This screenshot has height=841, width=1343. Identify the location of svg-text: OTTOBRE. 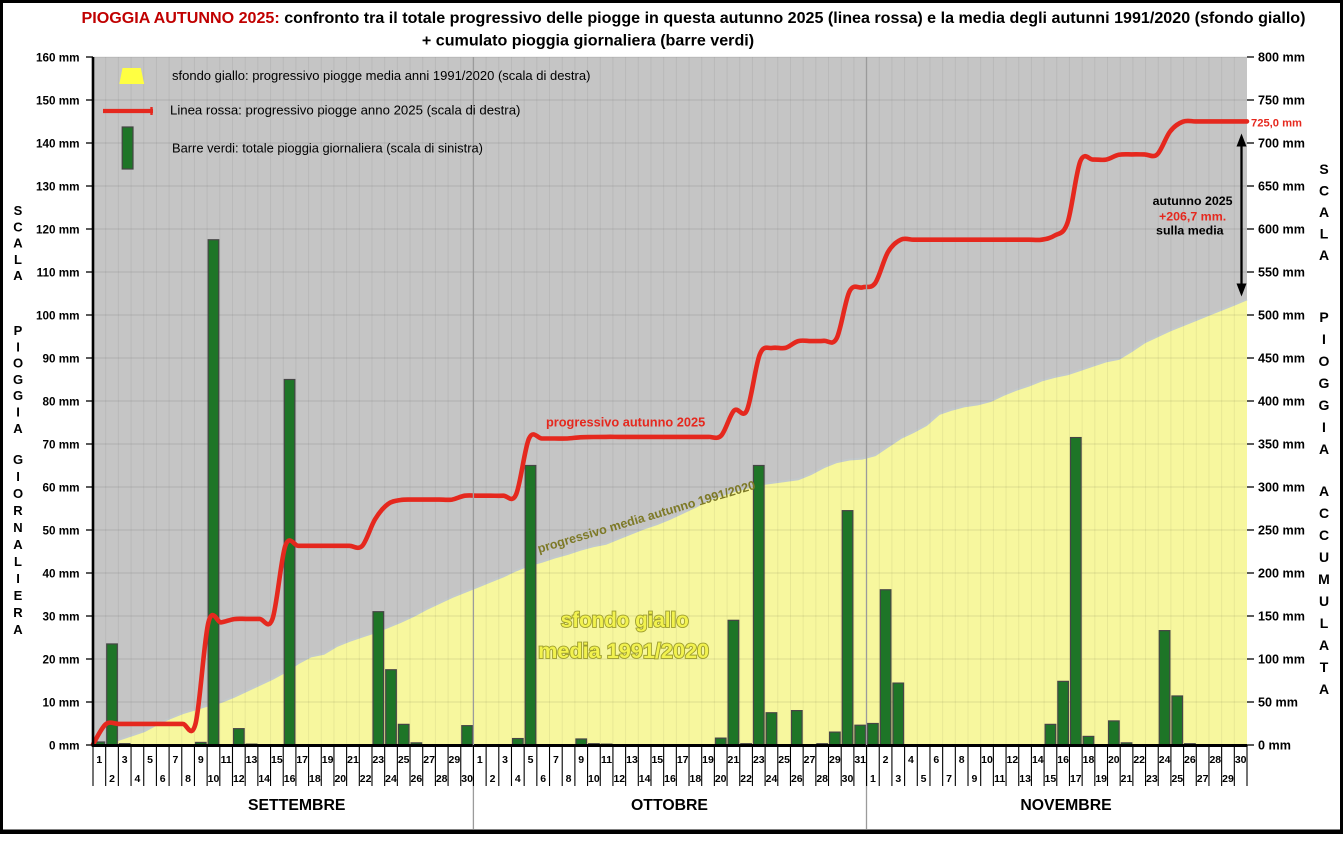
(669, 805).